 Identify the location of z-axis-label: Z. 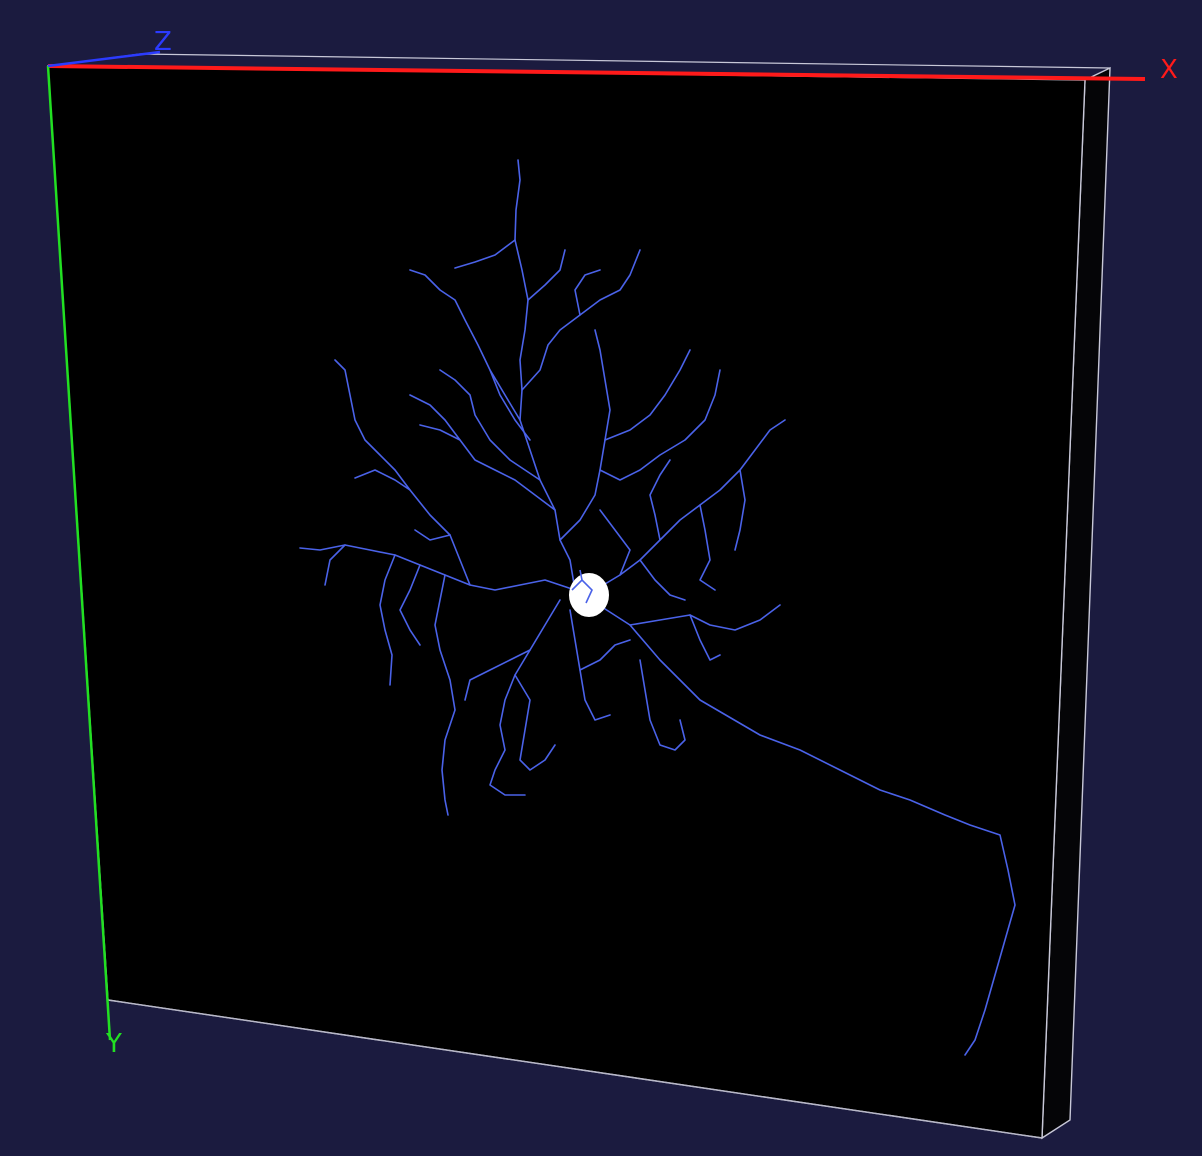
(163, 42).